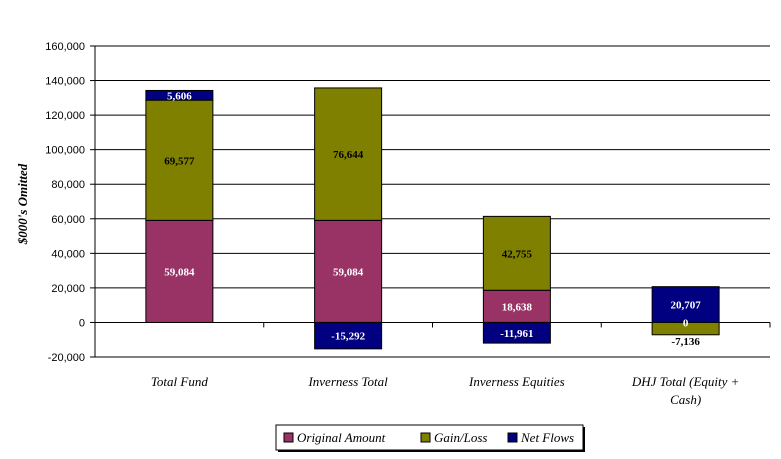 This screenshot has width=781, height=459. What do you see at coordinates (686, 323) in the screenshot?
I see `data-label: 0` at bounding box center [686, 323].